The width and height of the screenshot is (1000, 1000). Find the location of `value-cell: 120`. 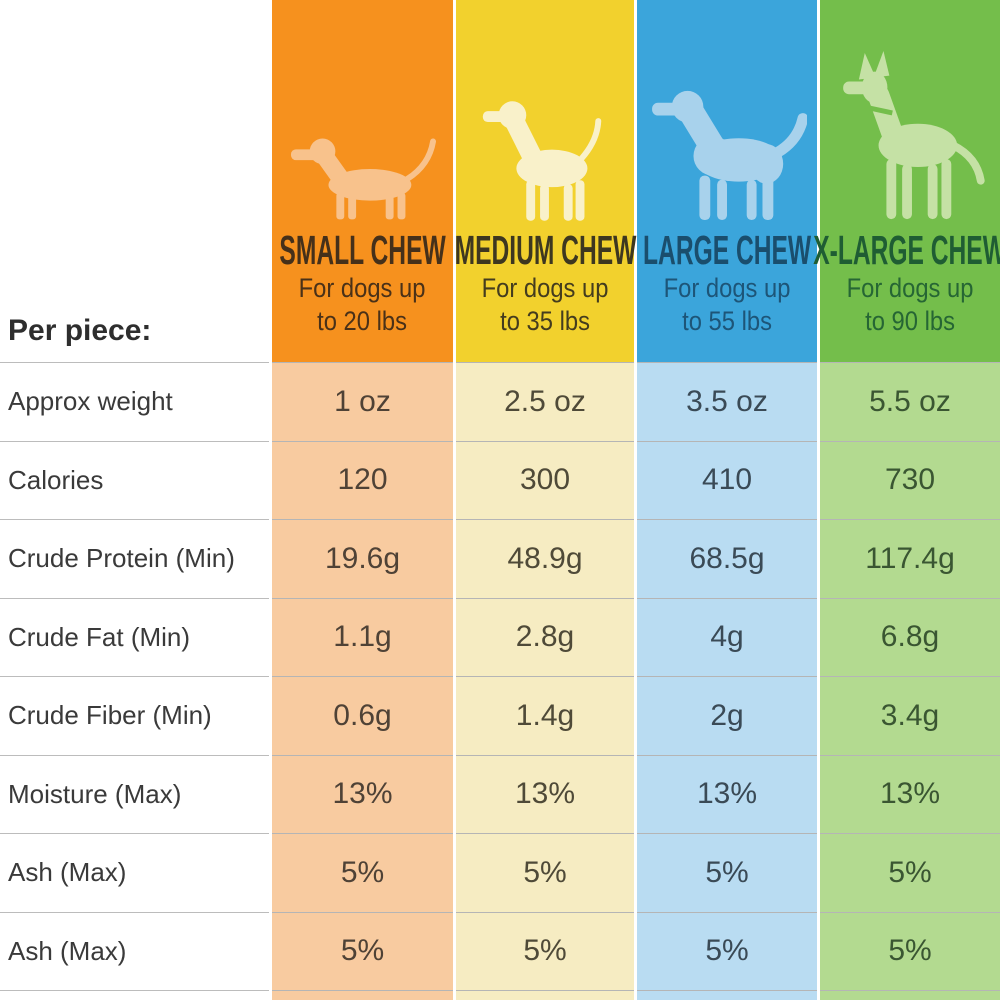

value-cell: 120 is located at coordinates (362, 479).